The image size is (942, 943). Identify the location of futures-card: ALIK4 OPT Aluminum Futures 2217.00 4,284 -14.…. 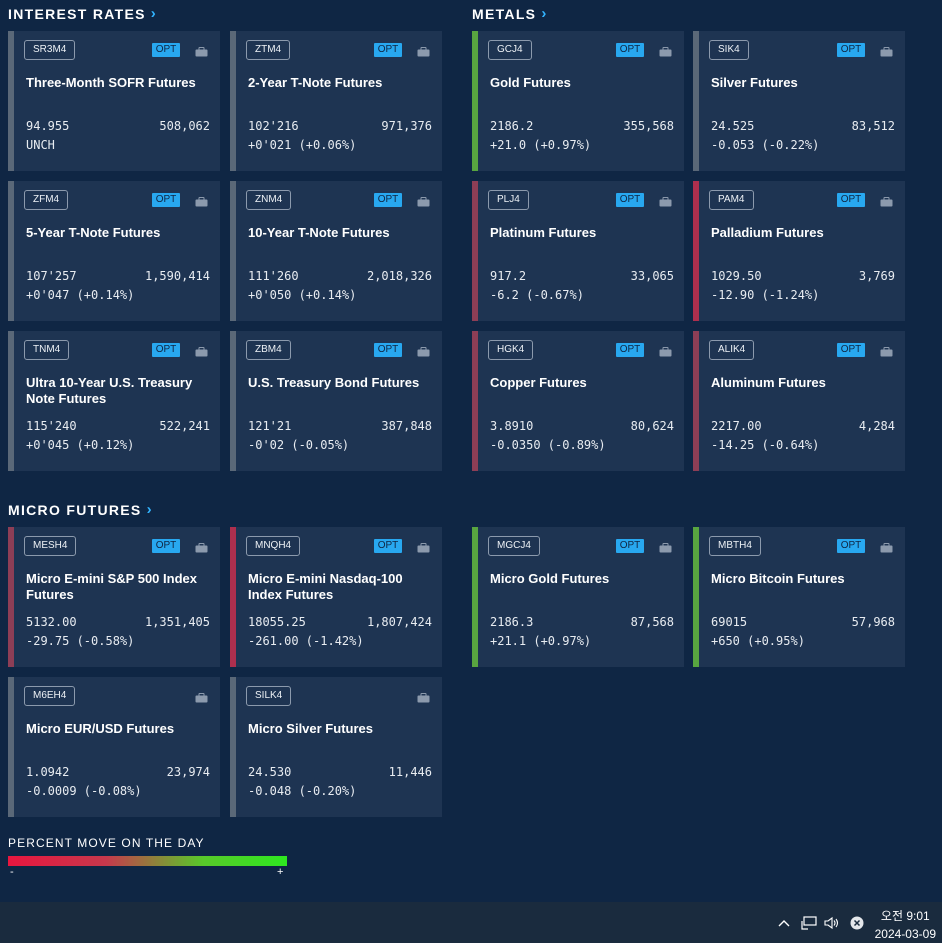
(799, 401).